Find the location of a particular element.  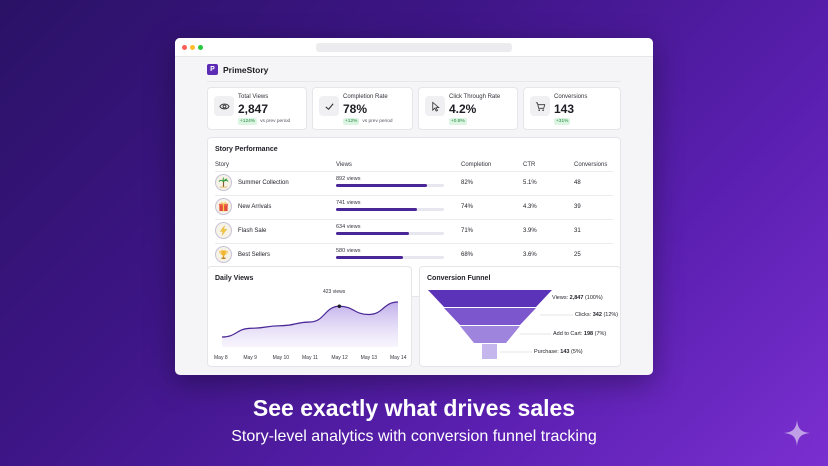

kpi-card-total-views: Total Views 2,847 +124% vs prev period is located at coordinates (257, 108).